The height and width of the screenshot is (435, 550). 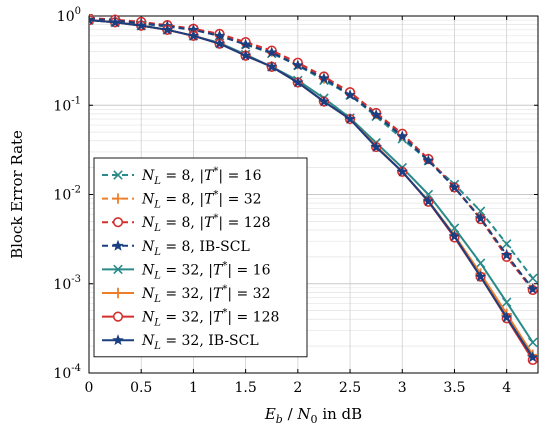 I want to click on x-axis-label: Eb / N0 in dB, so click(x=313, y=415).